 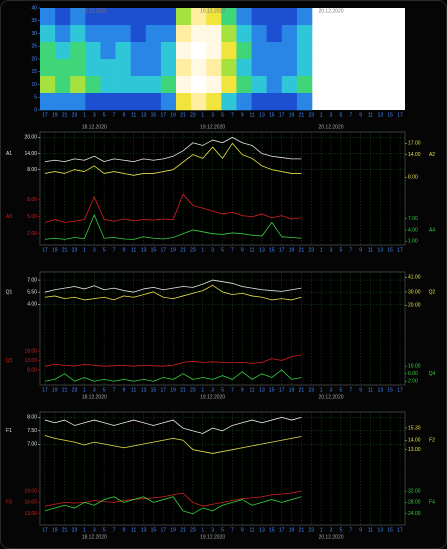 What do you see at coordinates (432, 441) in the screenshot?
I see `series-name: F2` at bounding box center [432, 441].